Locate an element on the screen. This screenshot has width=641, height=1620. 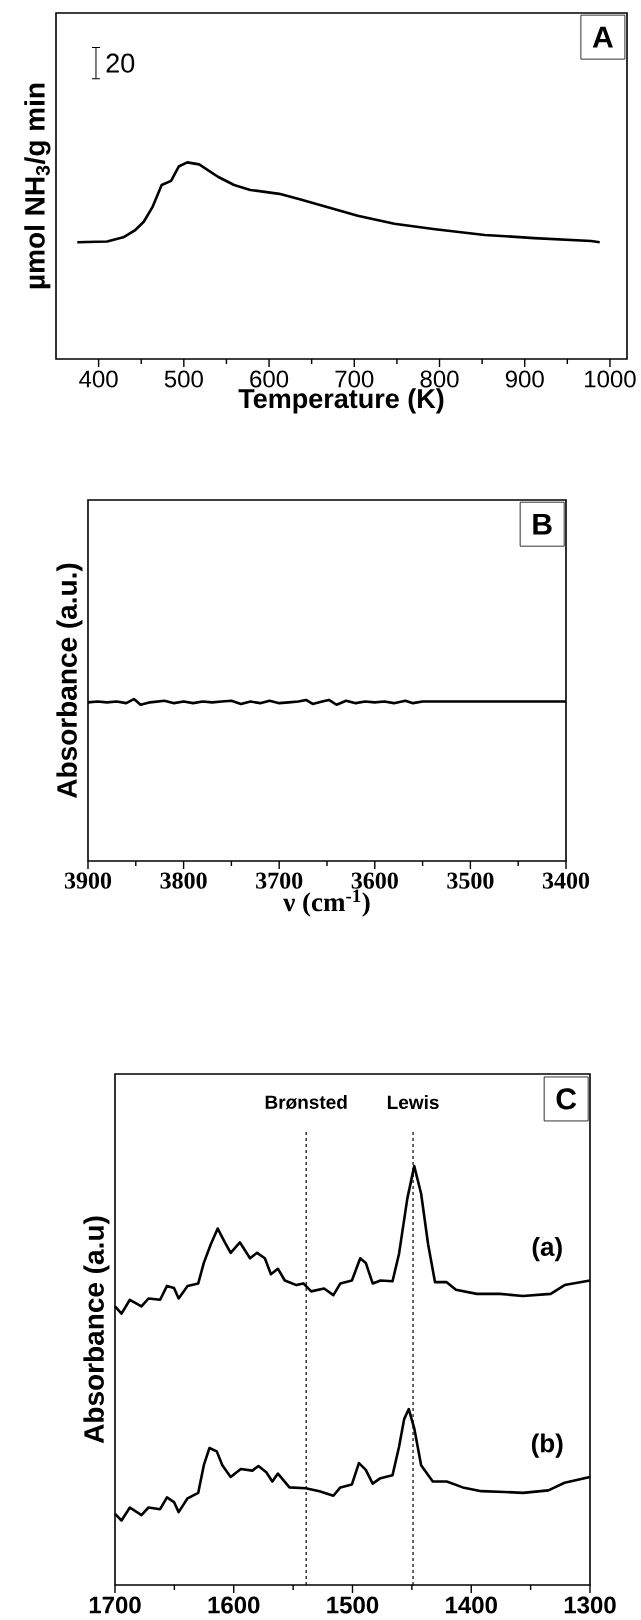
x-axis-title: Temperature (K) is located at coordinates (341, 401).